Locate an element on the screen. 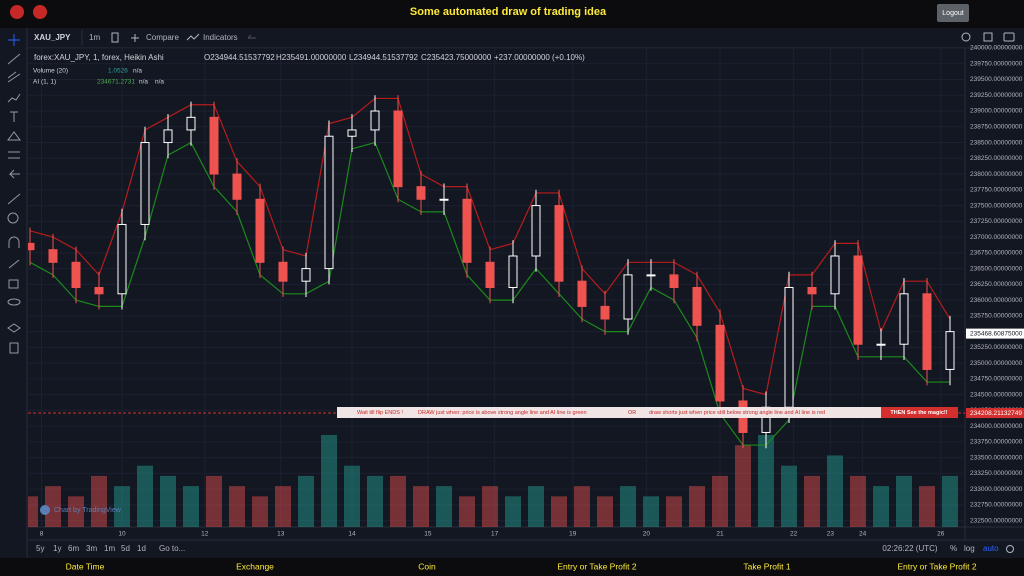  y-tick-label: 238500.00000000 is located at coordinates (996, 142).